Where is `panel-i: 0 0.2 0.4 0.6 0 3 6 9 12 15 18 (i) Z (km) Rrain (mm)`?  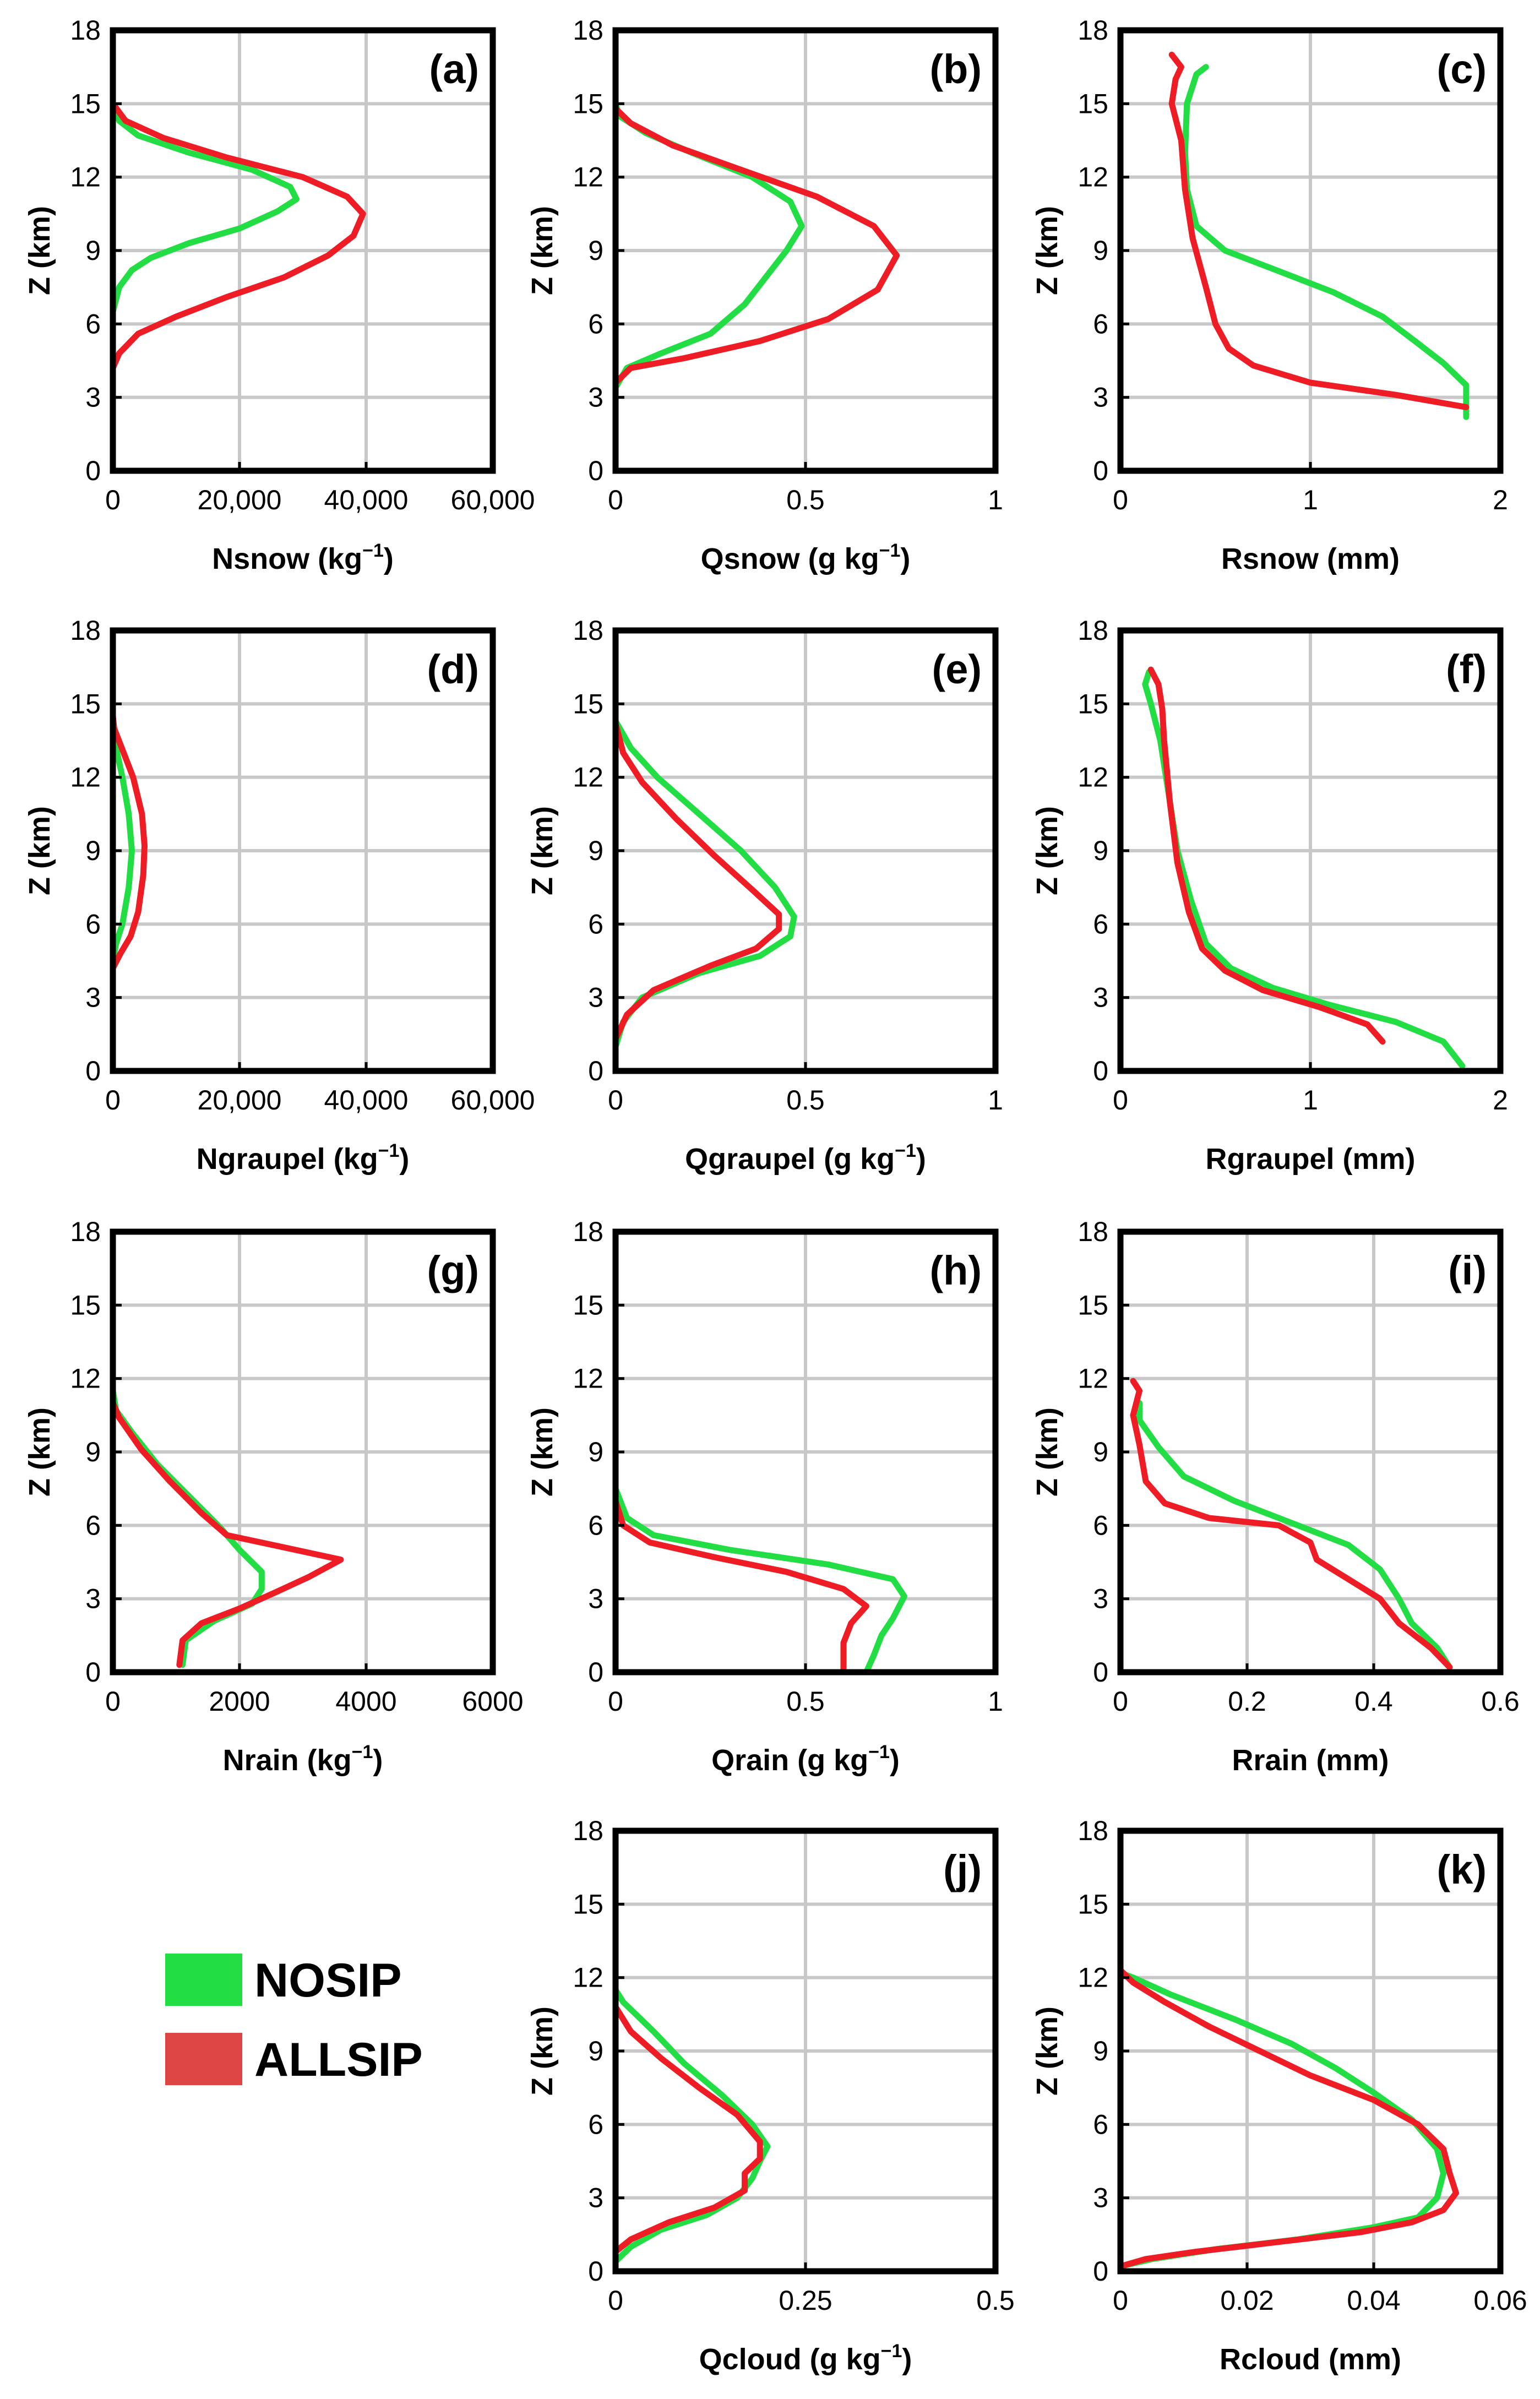 panel-i: 0 0.2 0.4 0.6 0 3 6 9 12 15 18 (i) Z (km) Rrain (mm) is located at coordinates (1275, 1496).